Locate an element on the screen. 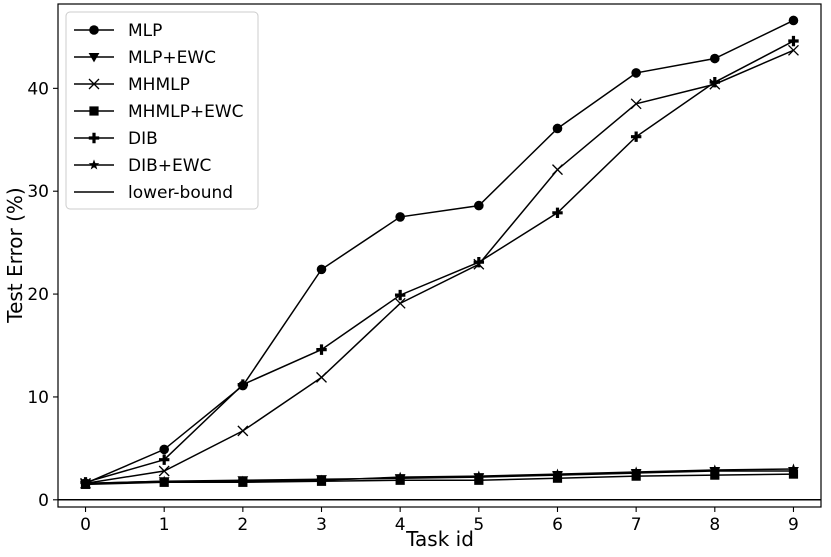 This screenshot has width=831, height=557. x-tick-label-3: 3 is located at coordinates (321, 525).